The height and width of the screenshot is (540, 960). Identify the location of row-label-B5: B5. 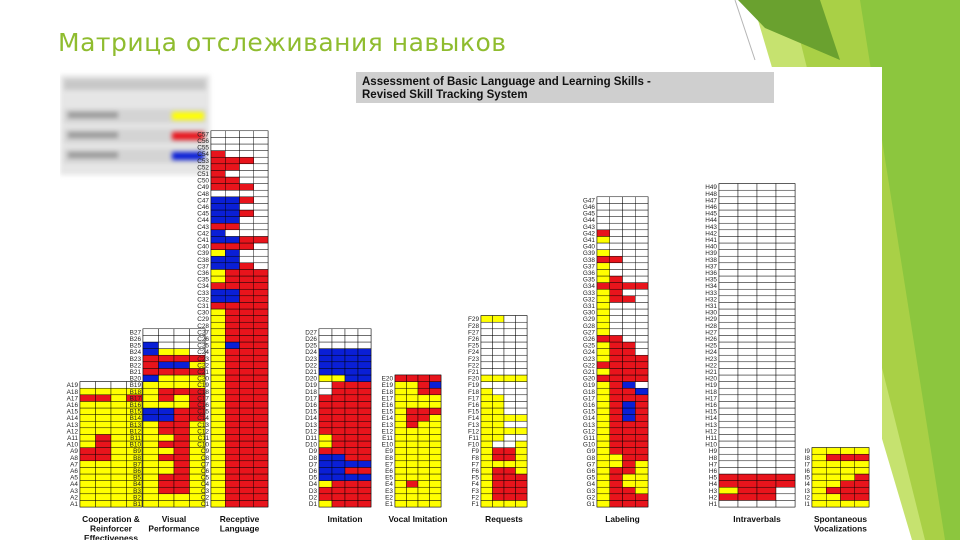
(137, 478).